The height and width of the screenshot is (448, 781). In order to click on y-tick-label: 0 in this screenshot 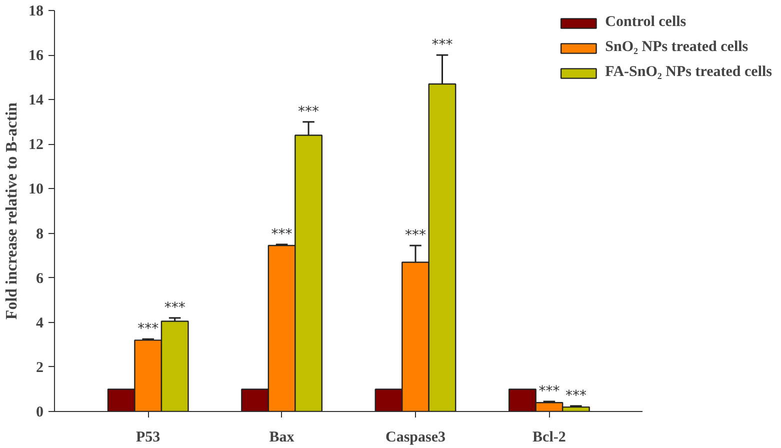, I will do `click(40, 412)`.